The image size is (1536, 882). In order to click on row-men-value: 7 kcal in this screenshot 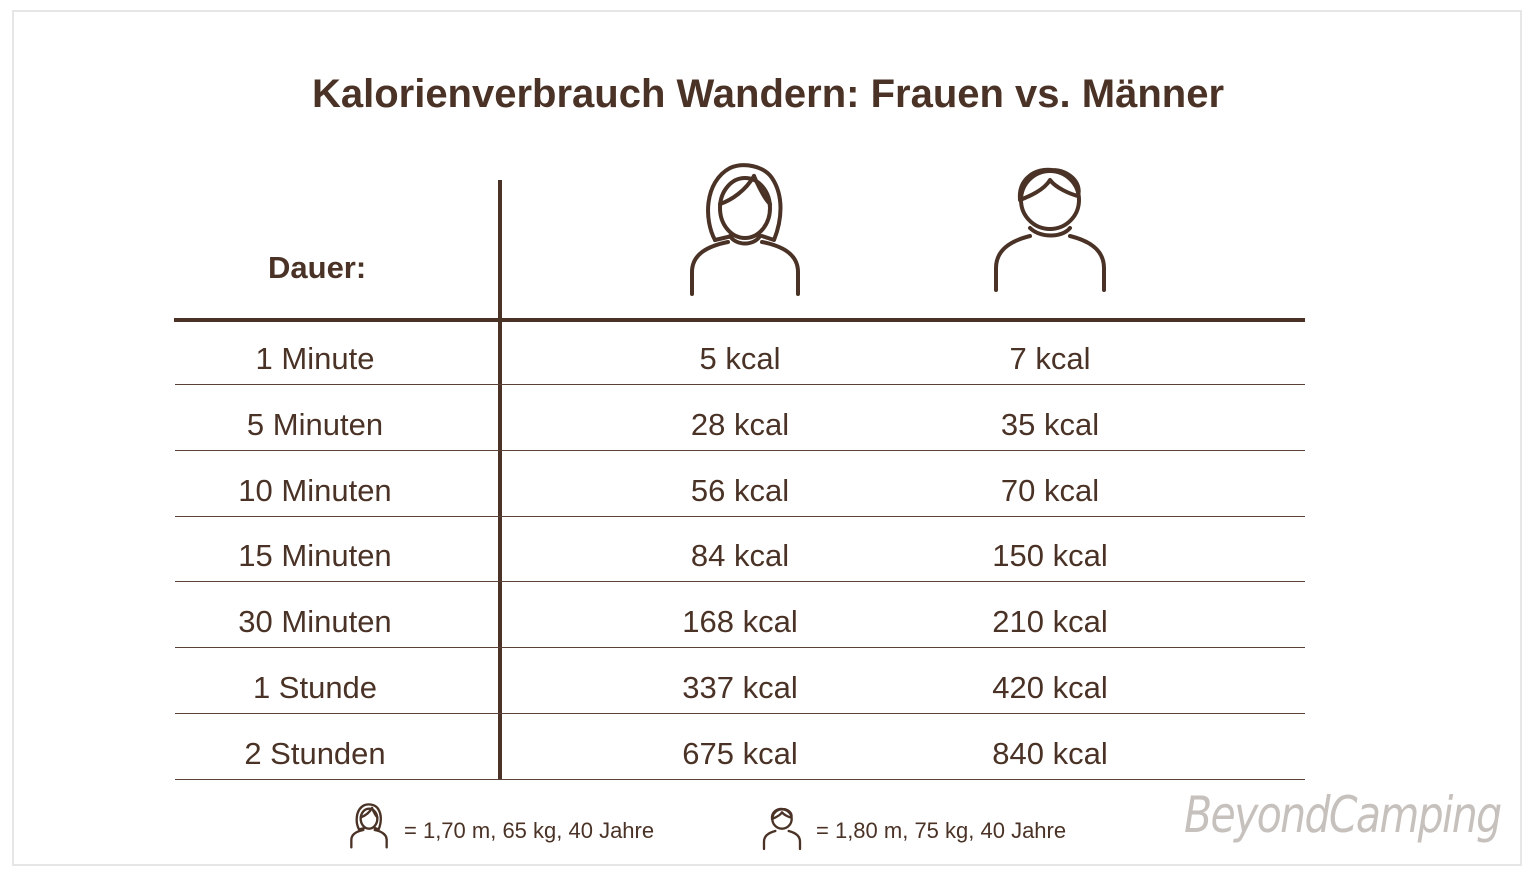, I will do `click(1050, 358)`.